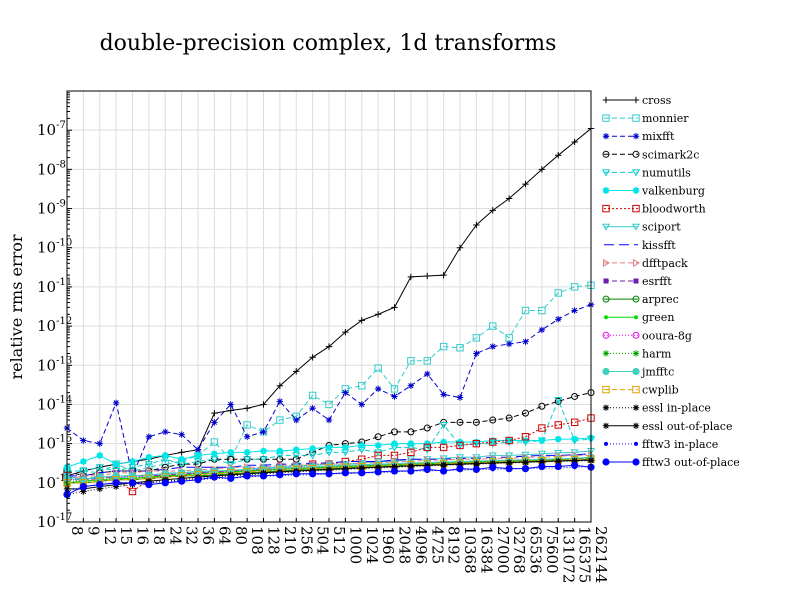  What do you see at coordinates (274, 540) in the screenshot?
I see `x-tick-label: 128` at bounding box center [274, 540].